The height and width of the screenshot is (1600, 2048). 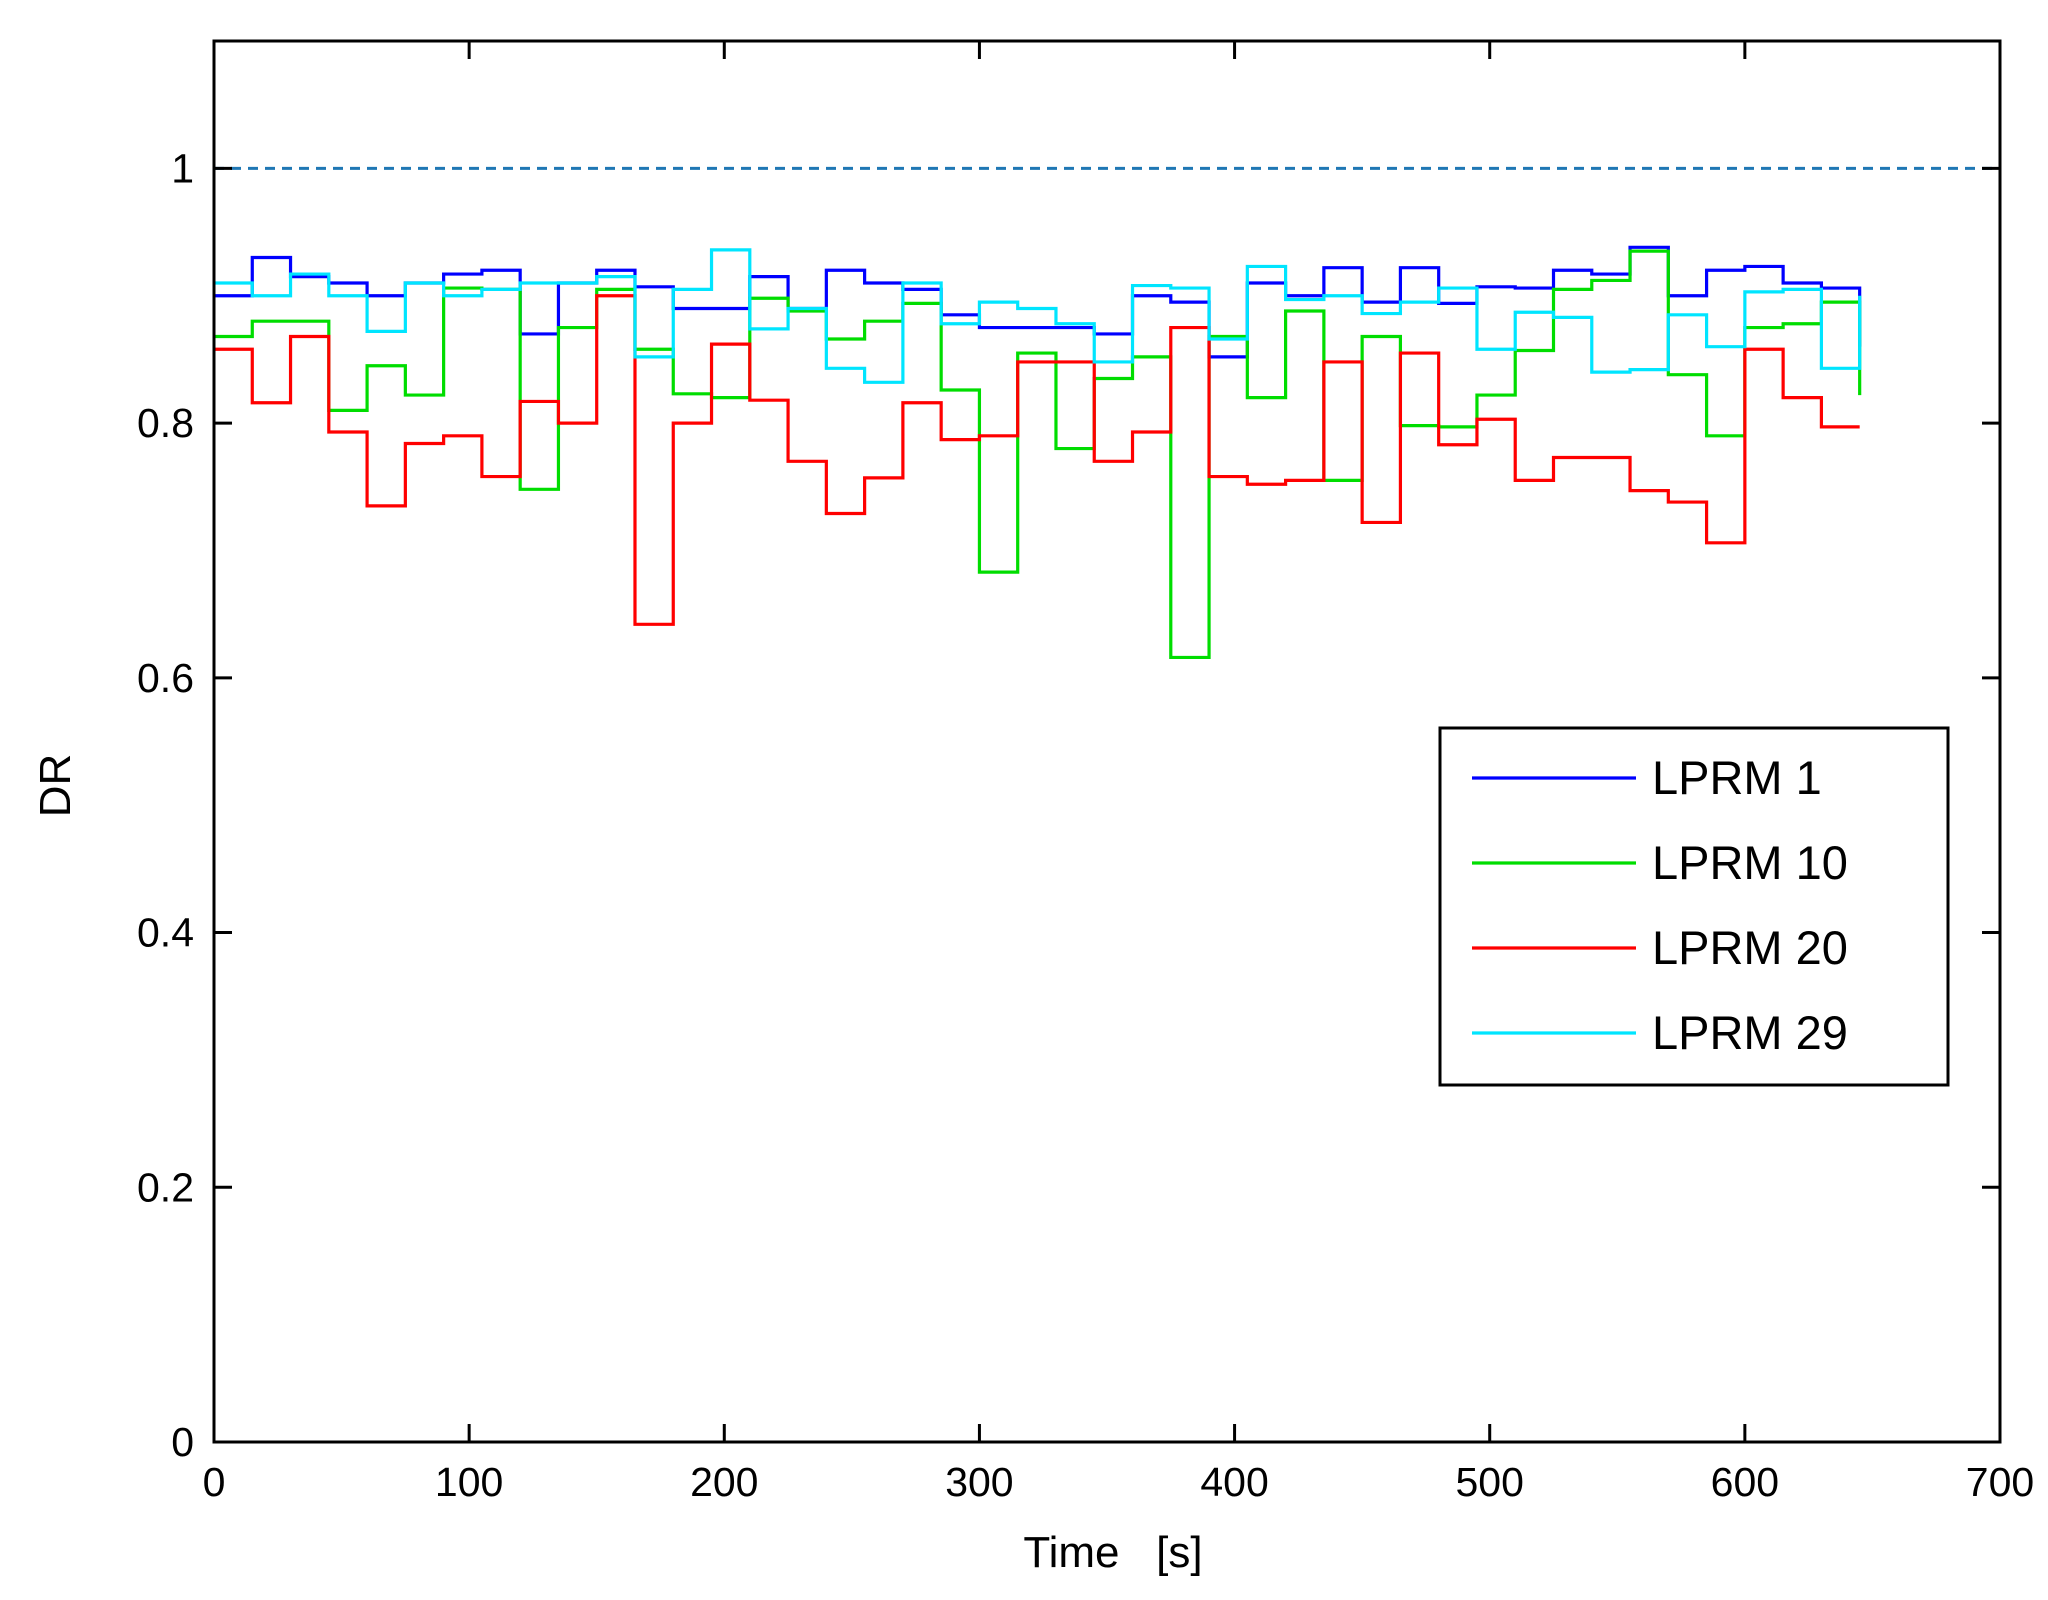 I want to click on y-tick-label: 0.2, so click(x=165, y=1187).